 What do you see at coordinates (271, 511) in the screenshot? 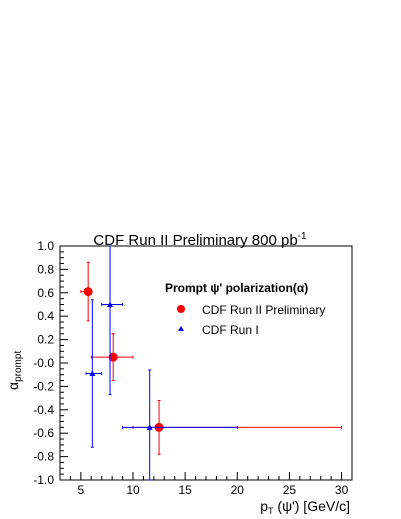
I see `x-axis-label-subscript: T` at bounding box center [271, 511].